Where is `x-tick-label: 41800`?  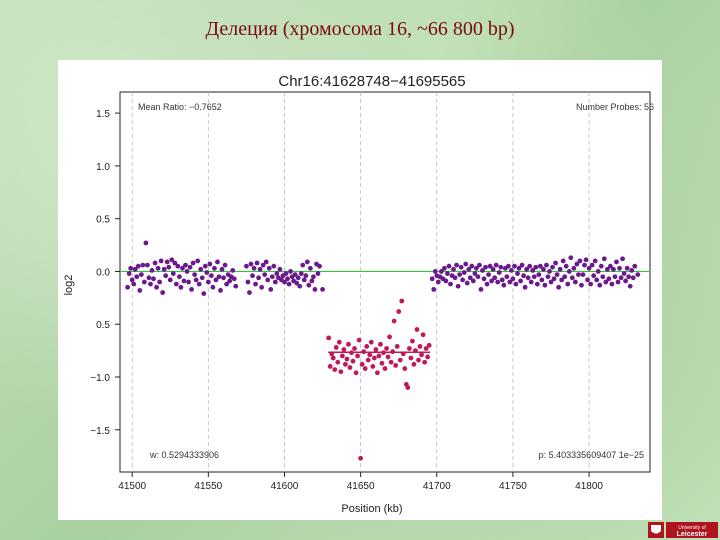 x-tick-label: 41800 is located at coordinates (589, 486).